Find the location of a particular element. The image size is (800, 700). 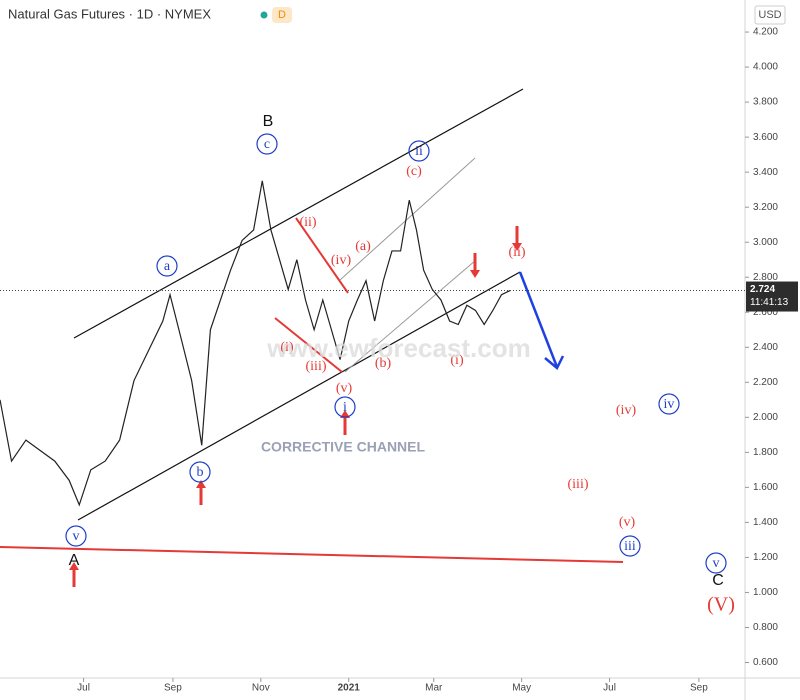

y-tick-label: 2.200 is located at coordinates (765, 382).